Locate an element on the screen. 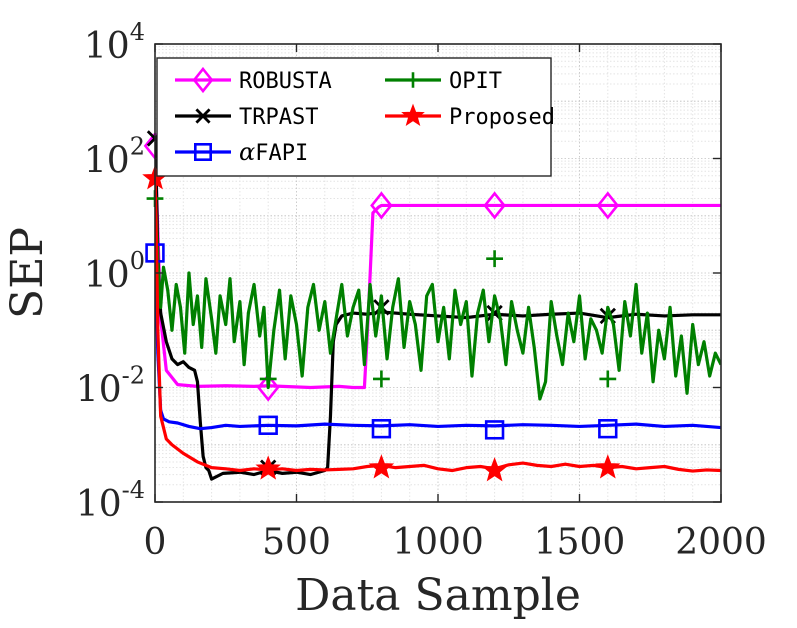 This screenshot has width=797, height=628. x-tick-label: 1000 is located at coordinates (438, 542).